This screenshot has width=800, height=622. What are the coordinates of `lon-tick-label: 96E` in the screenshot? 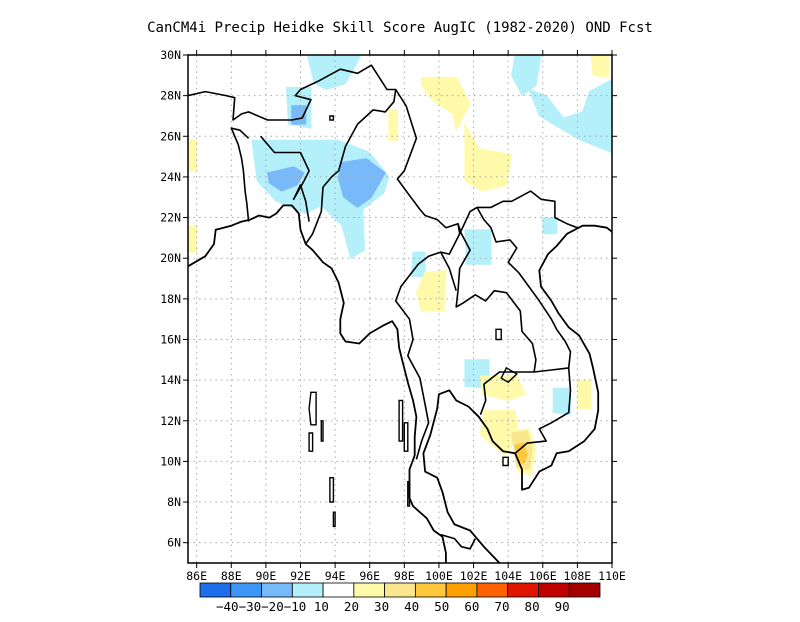 It's located at (369, 576).